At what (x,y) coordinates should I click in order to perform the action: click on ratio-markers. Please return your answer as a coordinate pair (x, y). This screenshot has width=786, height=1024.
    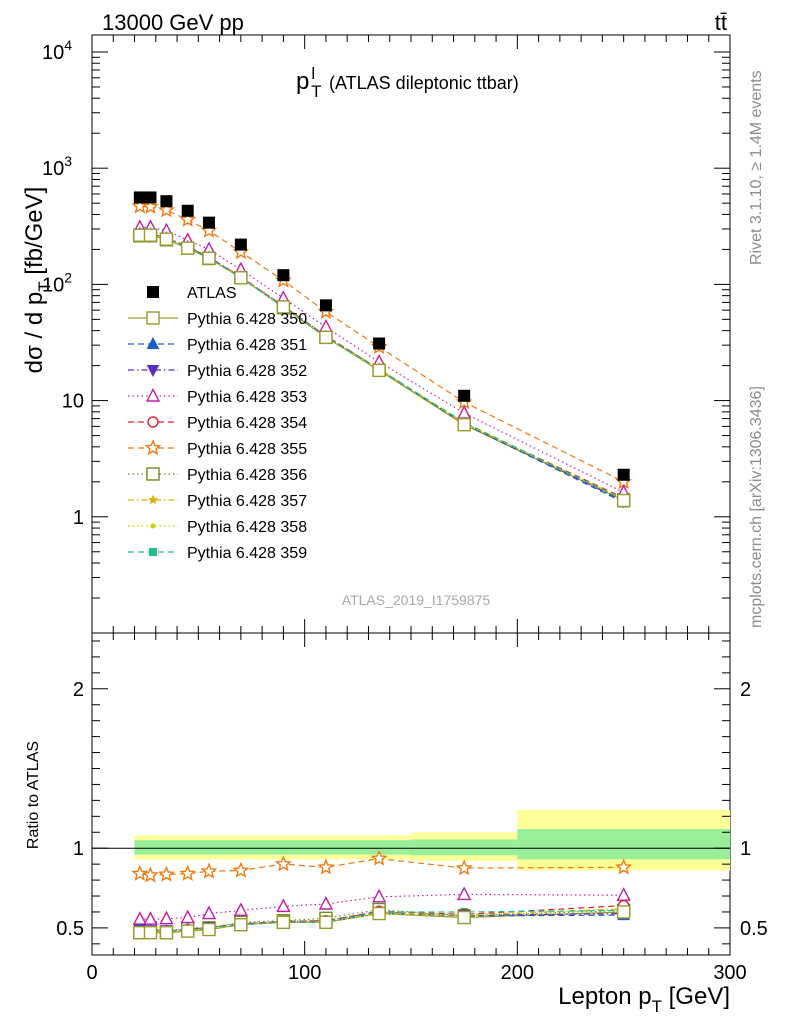
    Looking at the image, I should click on (382, 894).